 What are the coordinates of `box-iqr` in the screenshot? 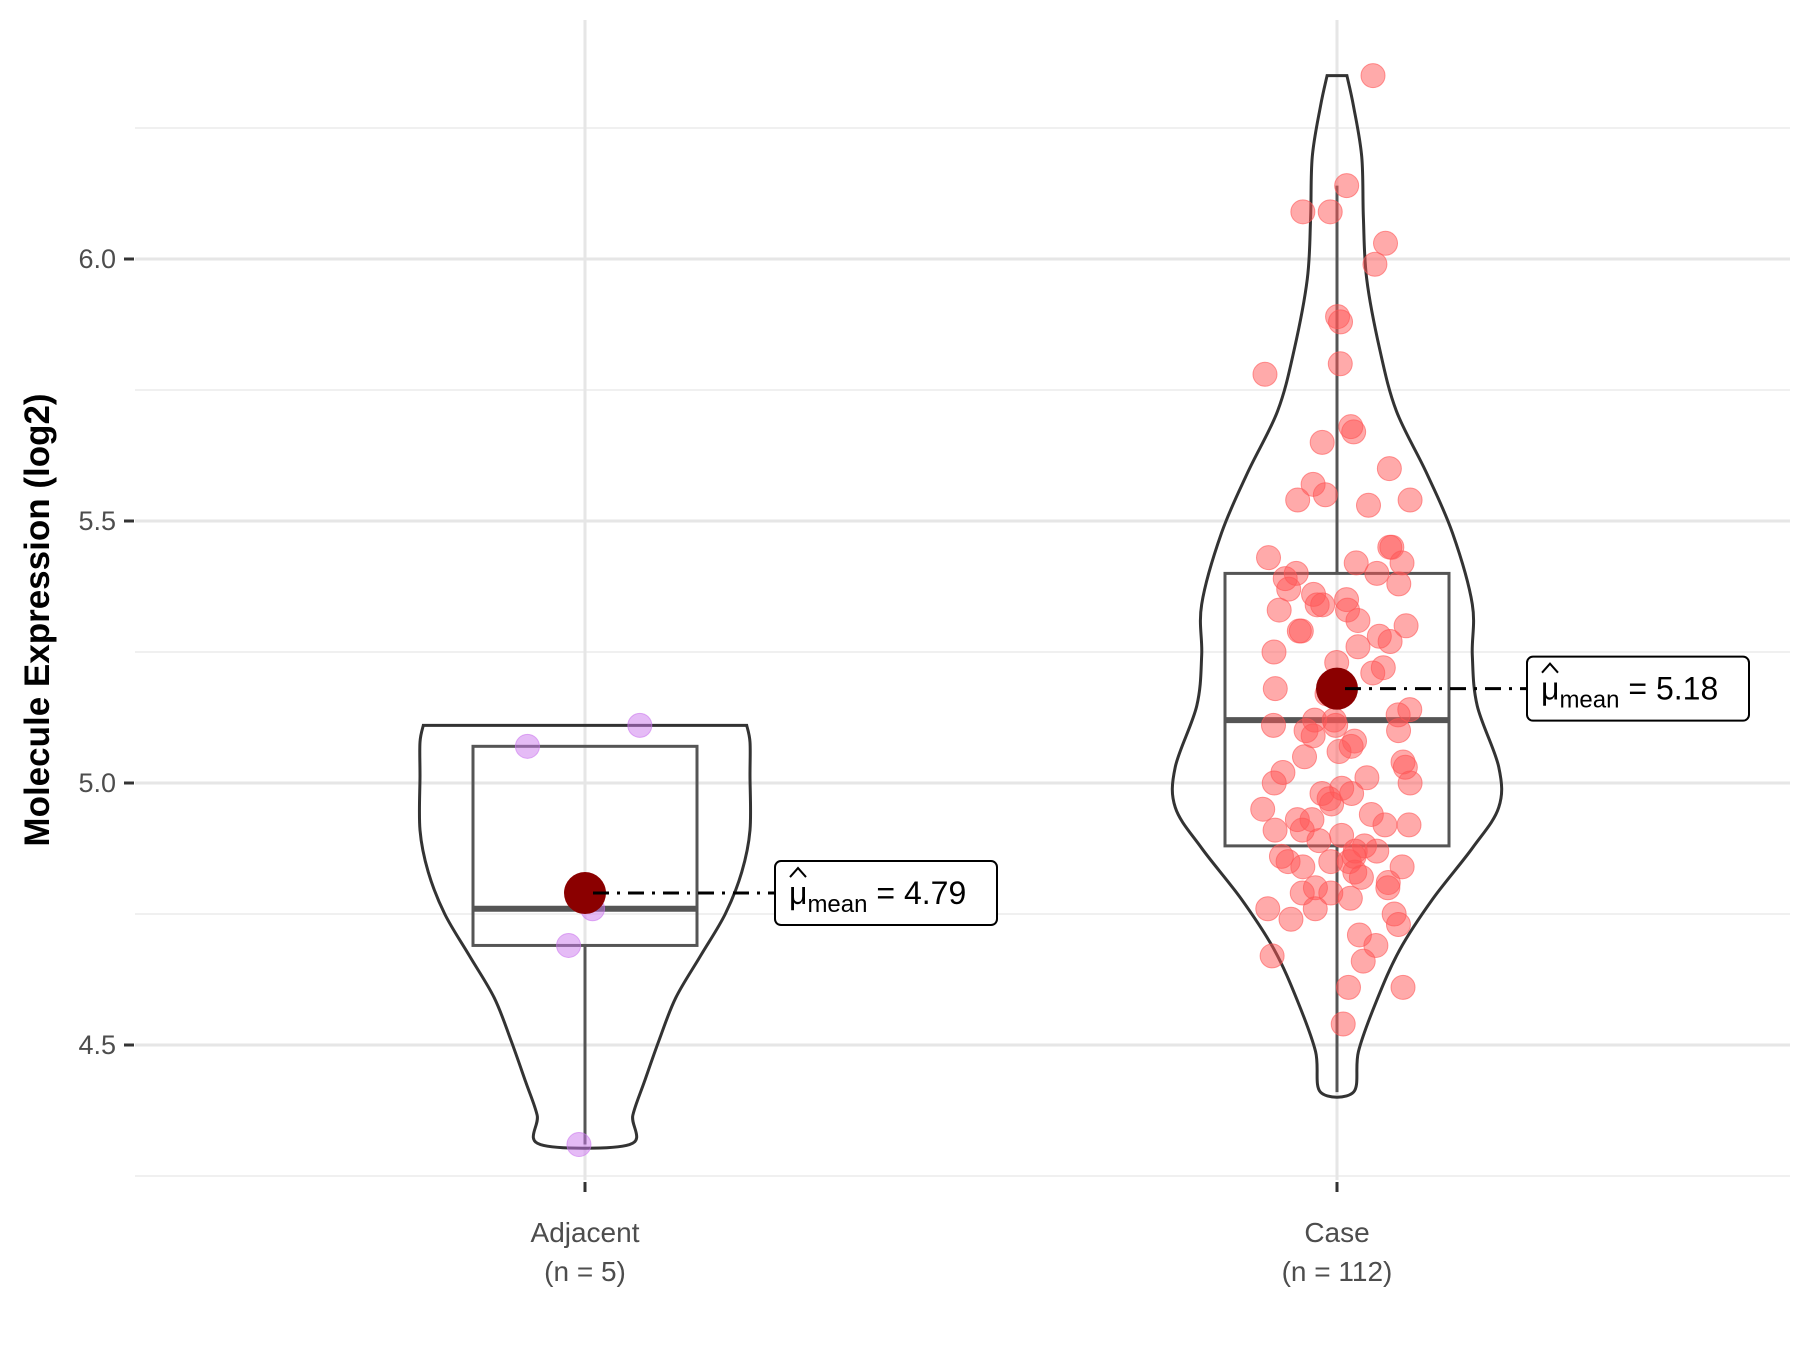 It's located at (585, 845).